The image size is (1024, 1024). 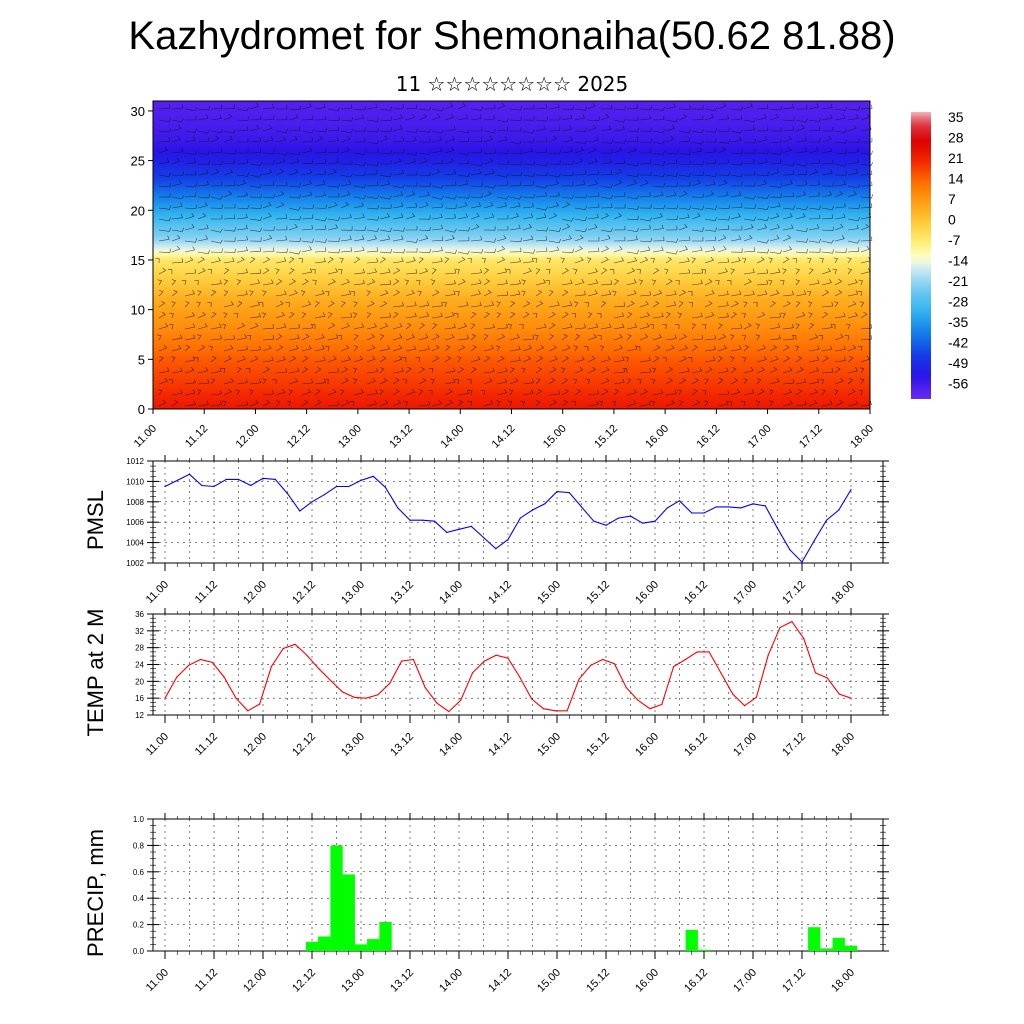 What do you see at coordinates (500, 593) in the screenshot?
I see `pmsl-x-tick-label: 14.12` at bounding box center [500, 593].